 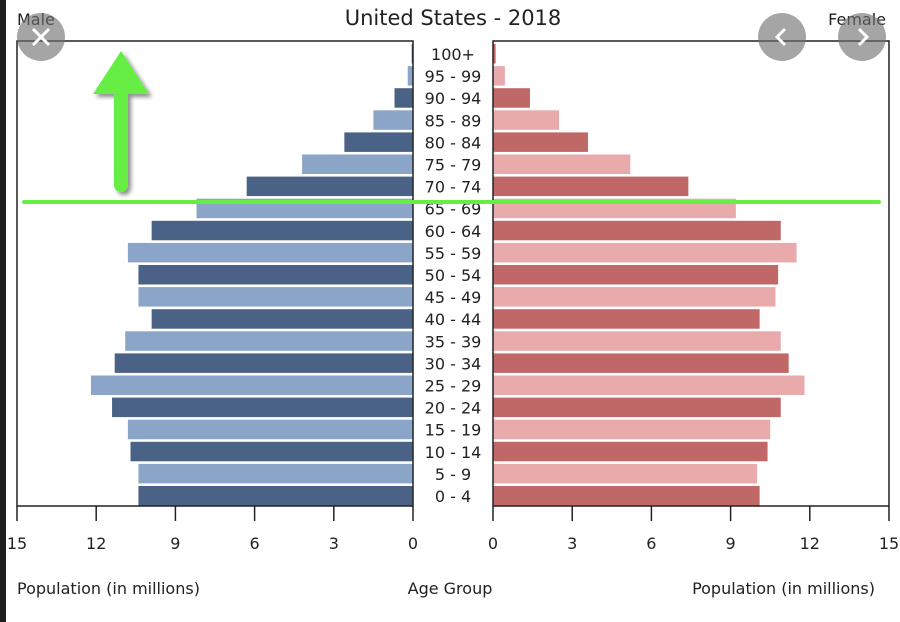 What do you see at coordinates (453, 253) in the screenshot?
I see `age-group-label: 55 - 59` at bounding box center [453, 253].